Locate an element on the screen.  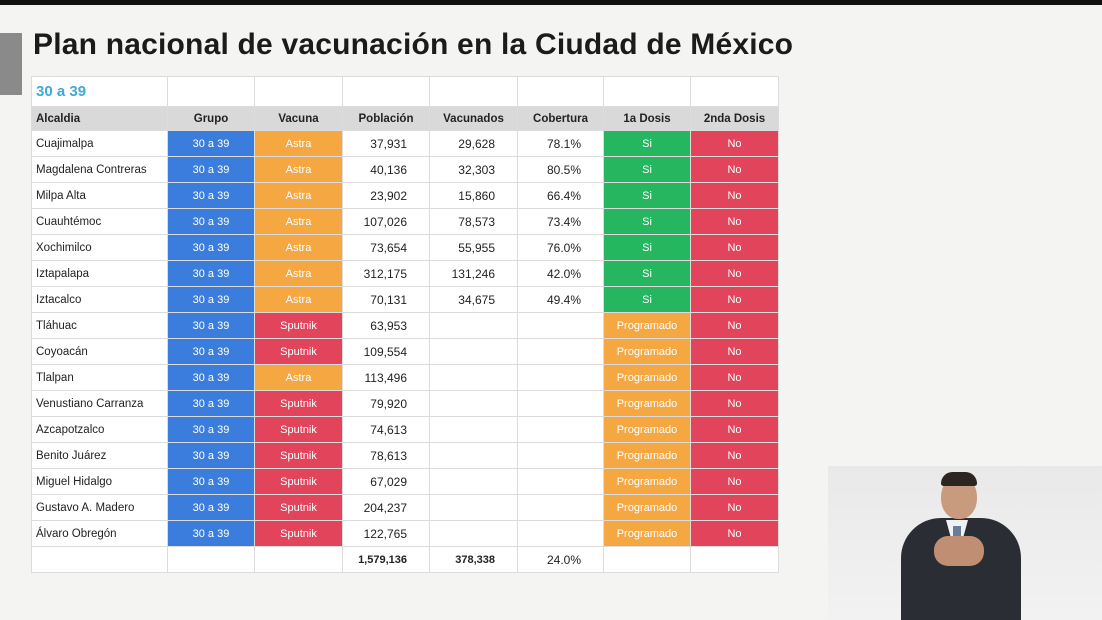
alcaldia-cell: Miguel Hidalgo is located at coordinates (99, 481).